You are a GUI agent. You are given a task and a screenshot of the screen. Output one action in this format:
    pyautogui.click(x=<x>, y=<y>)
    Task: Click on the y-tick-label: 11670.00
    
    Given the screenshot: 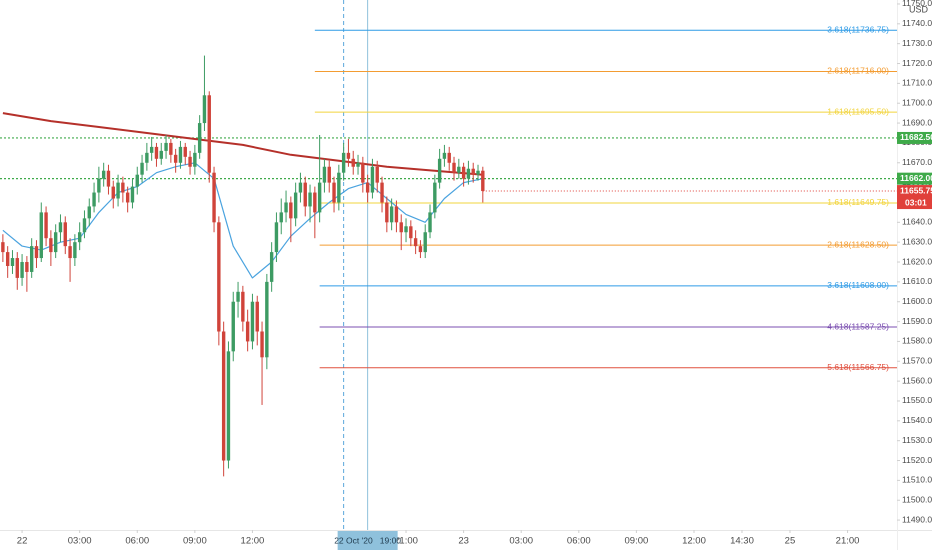 What is the action you would take?
    pyautogui.click(x=917, y=162)
    